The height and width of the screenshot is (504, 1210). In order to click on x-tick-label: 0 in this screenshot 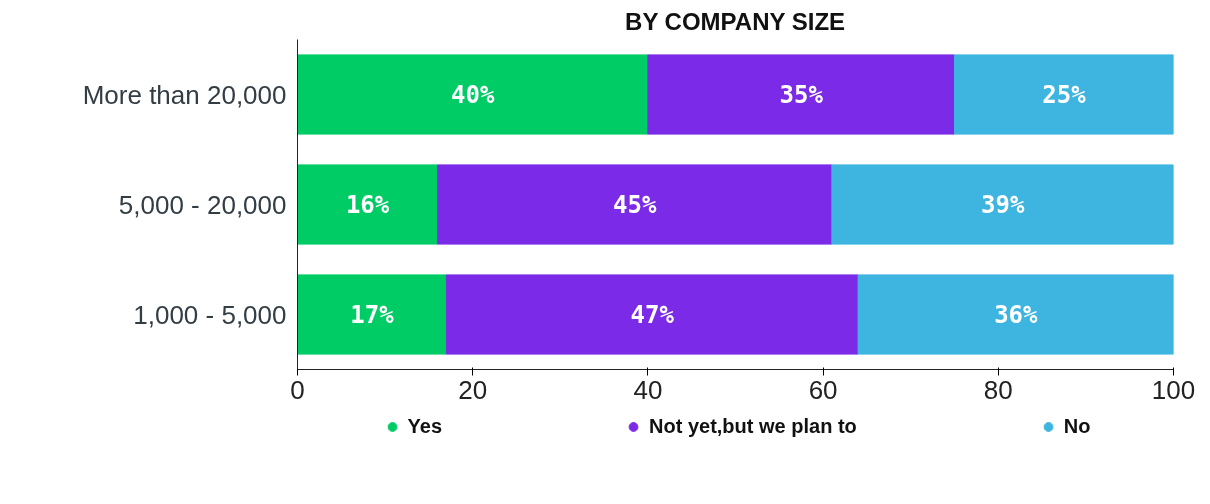, I will do `click(297, 389)`.